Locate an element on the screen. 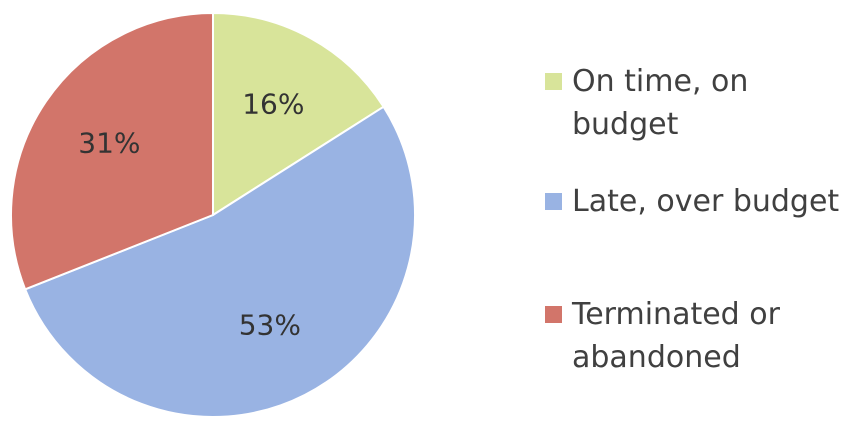 This screenshot has width=867, height=427. legend-swatch-late is located at coordinates (553, 201).